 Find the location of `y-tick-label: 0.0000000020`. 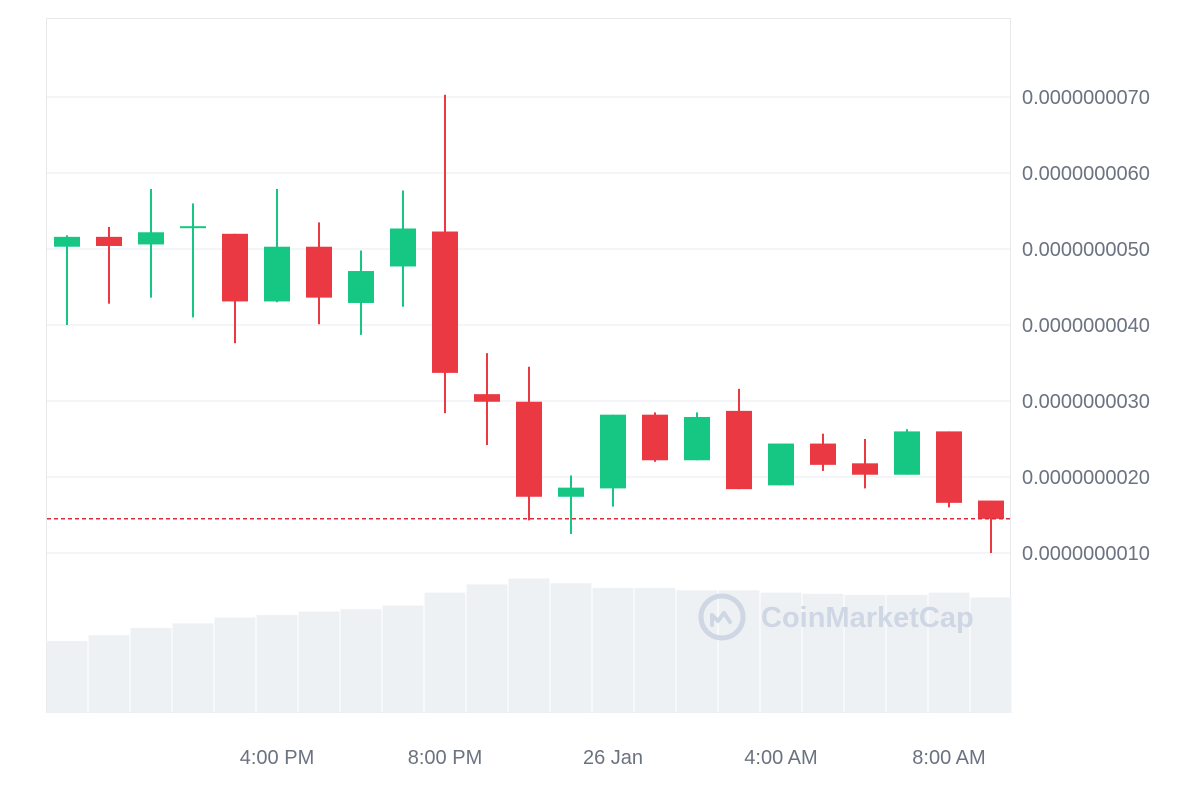

y-tick-label: 0.0000000020 is located at coordinates (1086, 478).